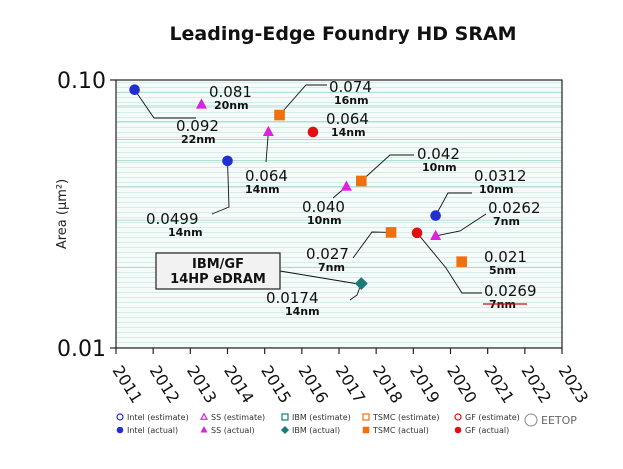 Image resolution: width=623 pixels, height=469 pixels. Describe the element at coordinates (321, 417) in the screenshot. I see `legend-label: IBM (estimate)` at that location.